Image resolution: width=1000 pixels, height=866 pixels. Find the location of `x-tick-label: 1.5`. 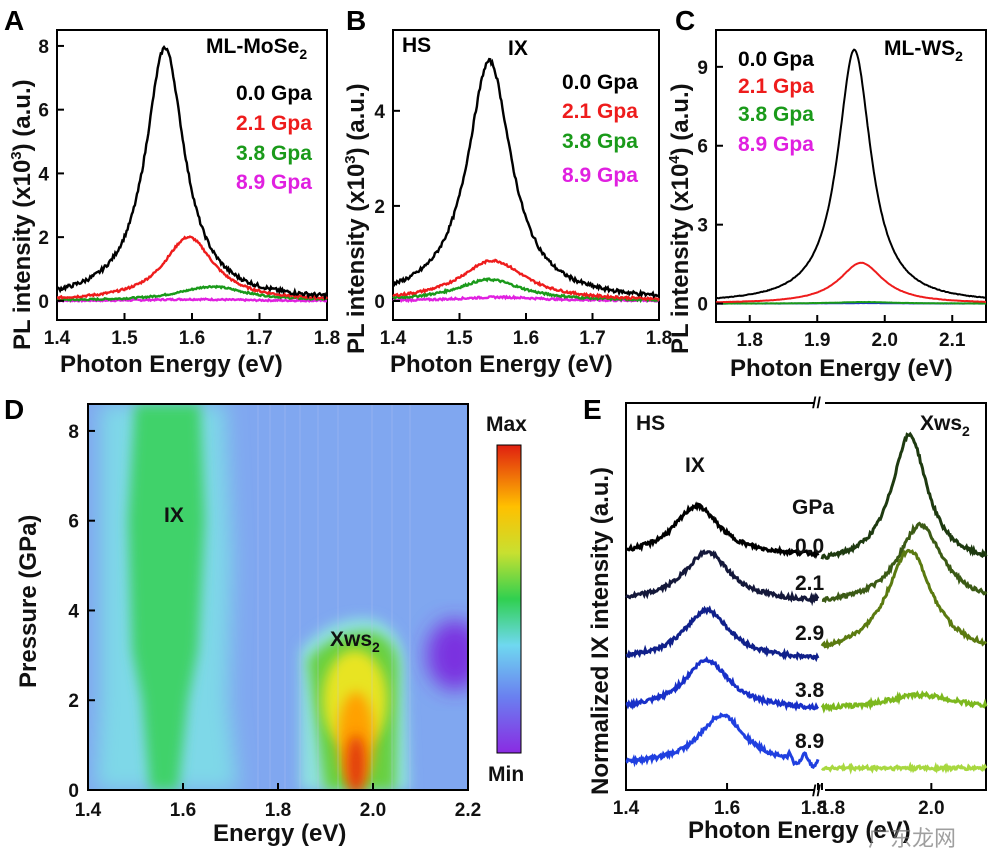

x-tick-label: 1.5 is located at coordinates (124, 338).